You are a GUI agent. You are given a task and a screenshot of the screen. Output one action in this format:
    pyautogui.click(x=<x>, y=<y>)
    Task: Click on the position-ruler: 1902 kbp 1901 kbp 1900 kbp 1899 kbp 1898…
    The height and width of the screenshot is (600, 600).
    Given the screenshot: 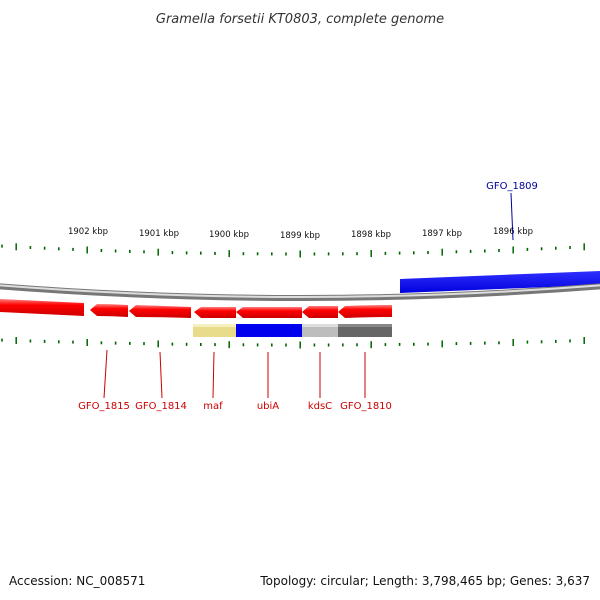 What is the action you would take?
    pyautogui.click(x=293, y=242)
    